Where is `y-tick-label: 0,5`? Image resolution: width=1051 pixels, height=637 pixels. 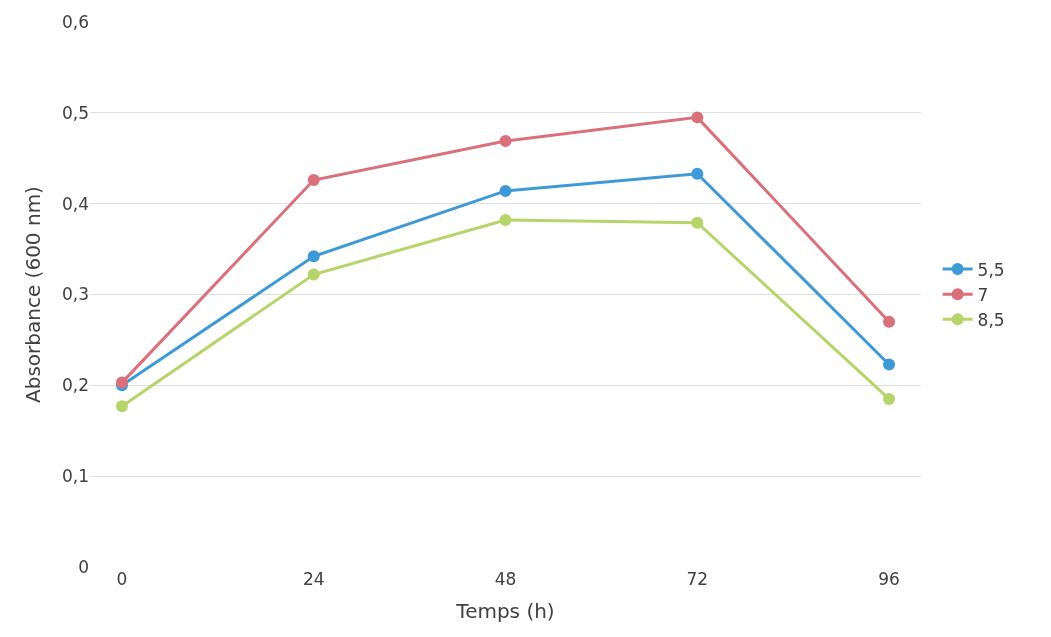
y-tick-label: 0,5 is located at coordinates (75, 112).